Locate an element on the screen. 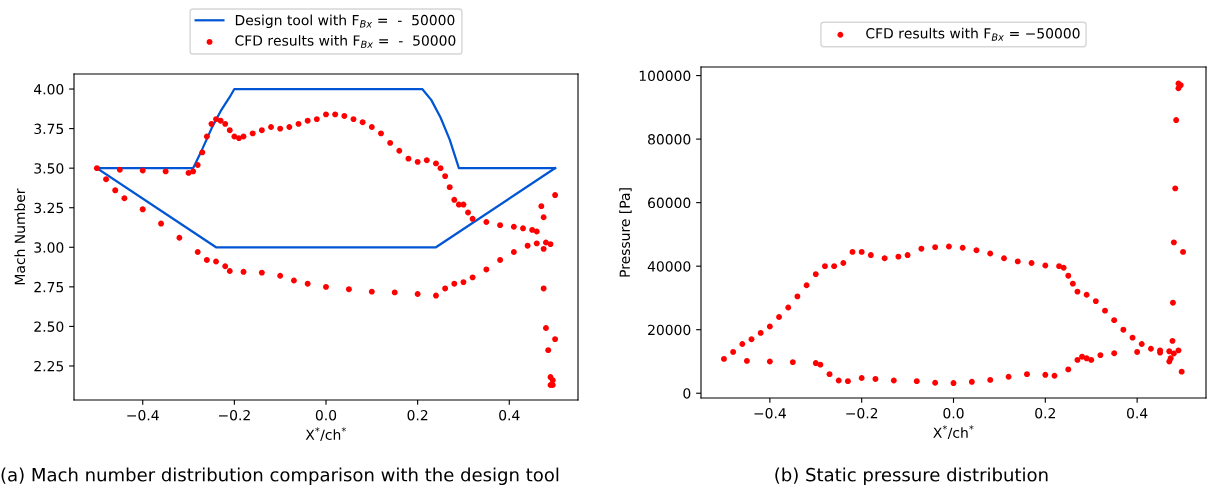 This screenshot has height=499, width=1209. y-tick-label: 3.25 is located at coordinates (49, 208).